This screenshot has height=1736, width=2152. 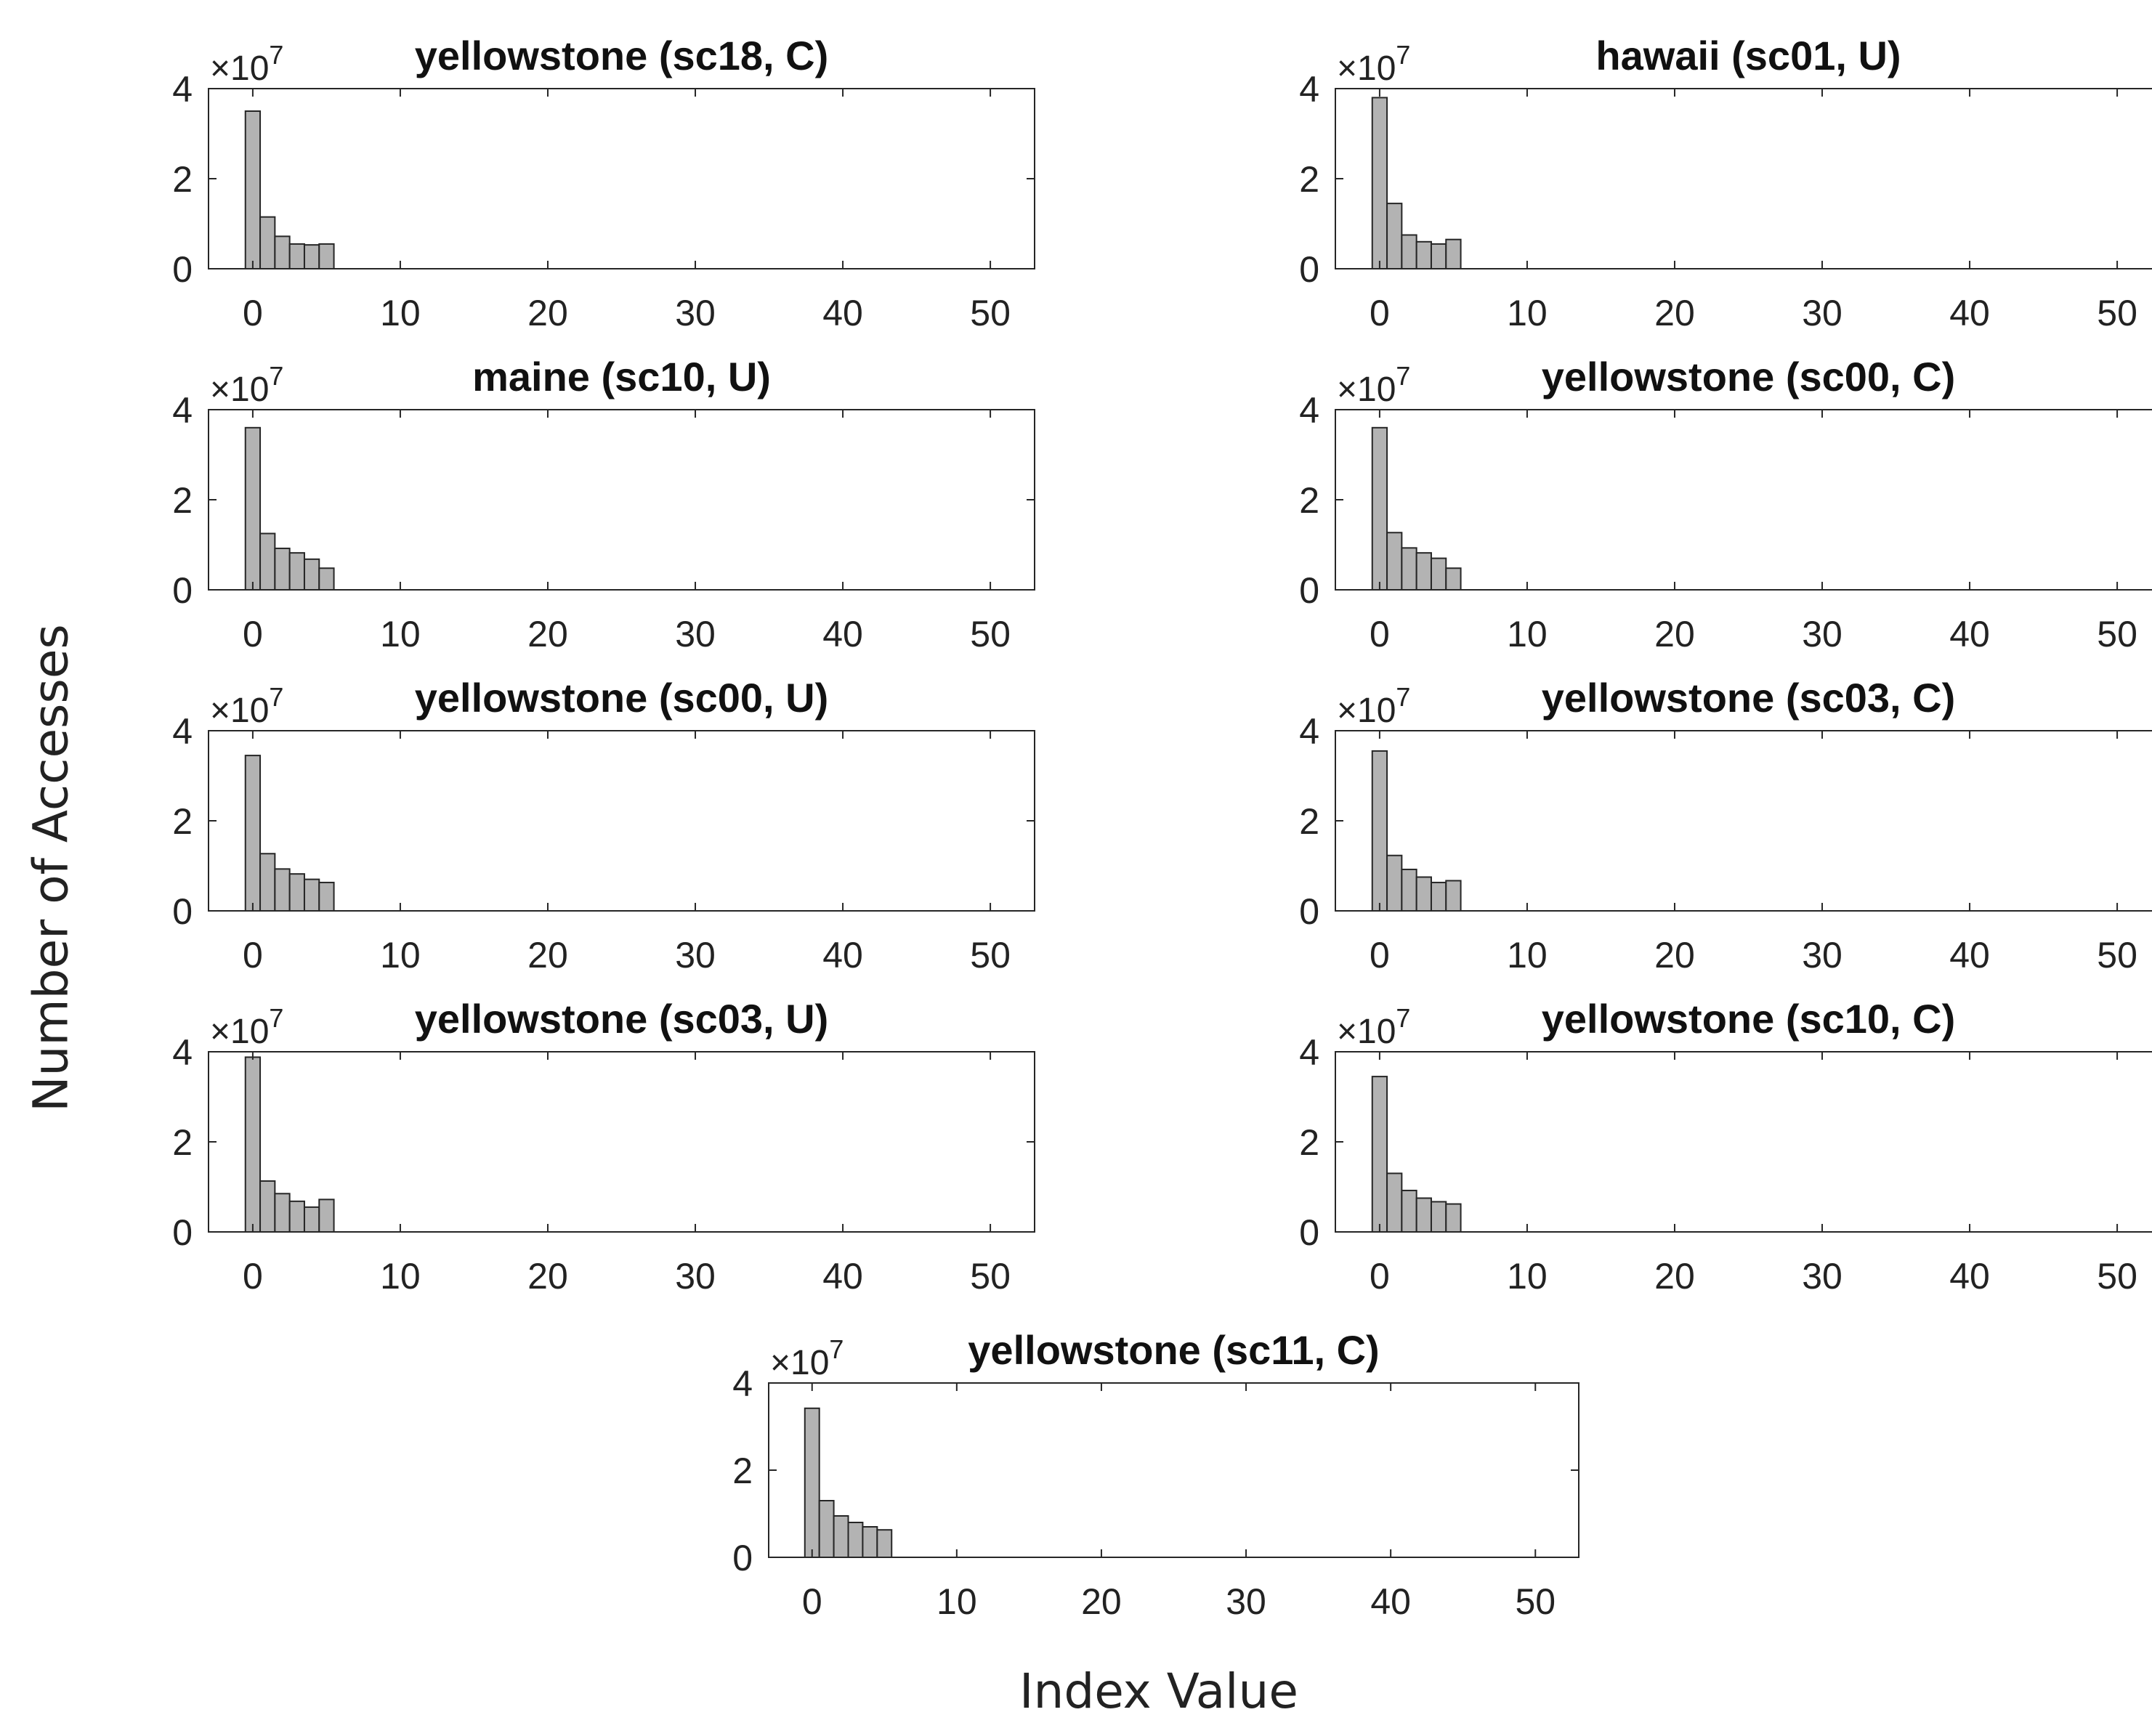 I want to click on chart-panel-3: 0 10 20 30 40 50 0 2 4 ×10⁷ maine (sc10, U), so click(x=603, y=504).